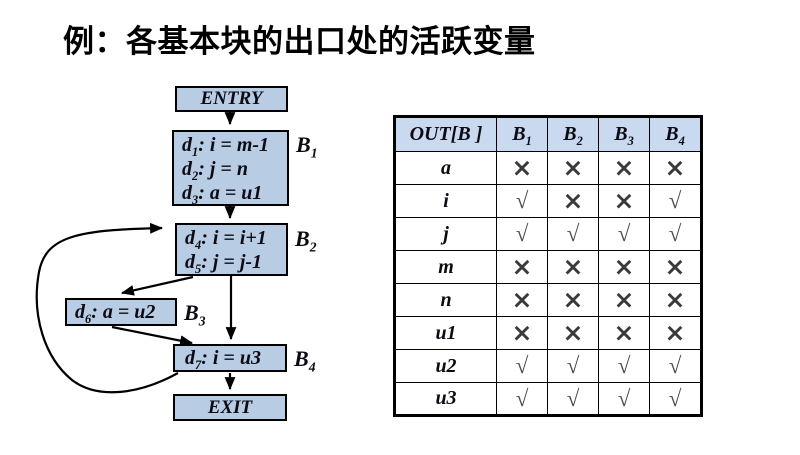 Image resolution: width=800 pixels, height=455 pixels. Describe the element at coordinates (548, 366) in the screenshot. I see `table-row: u2 √ √ √ √` at that location.